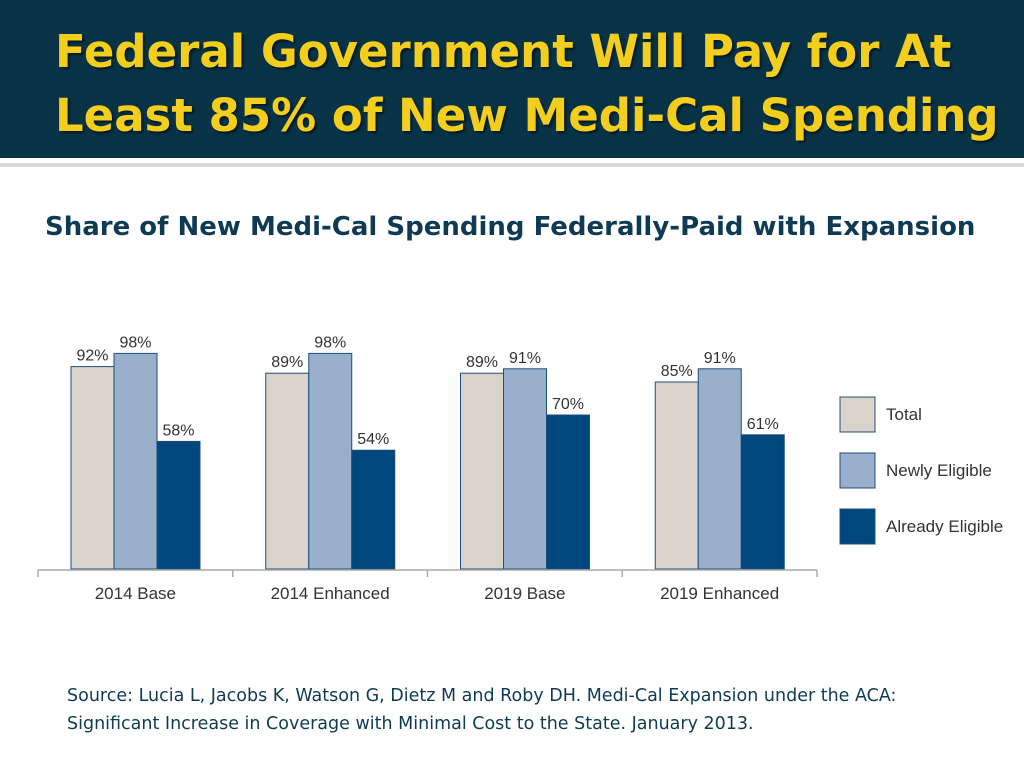  I want to click on slide-title-line-2: Least 85% of New Medi-Cal Spending, so click(527, 115).